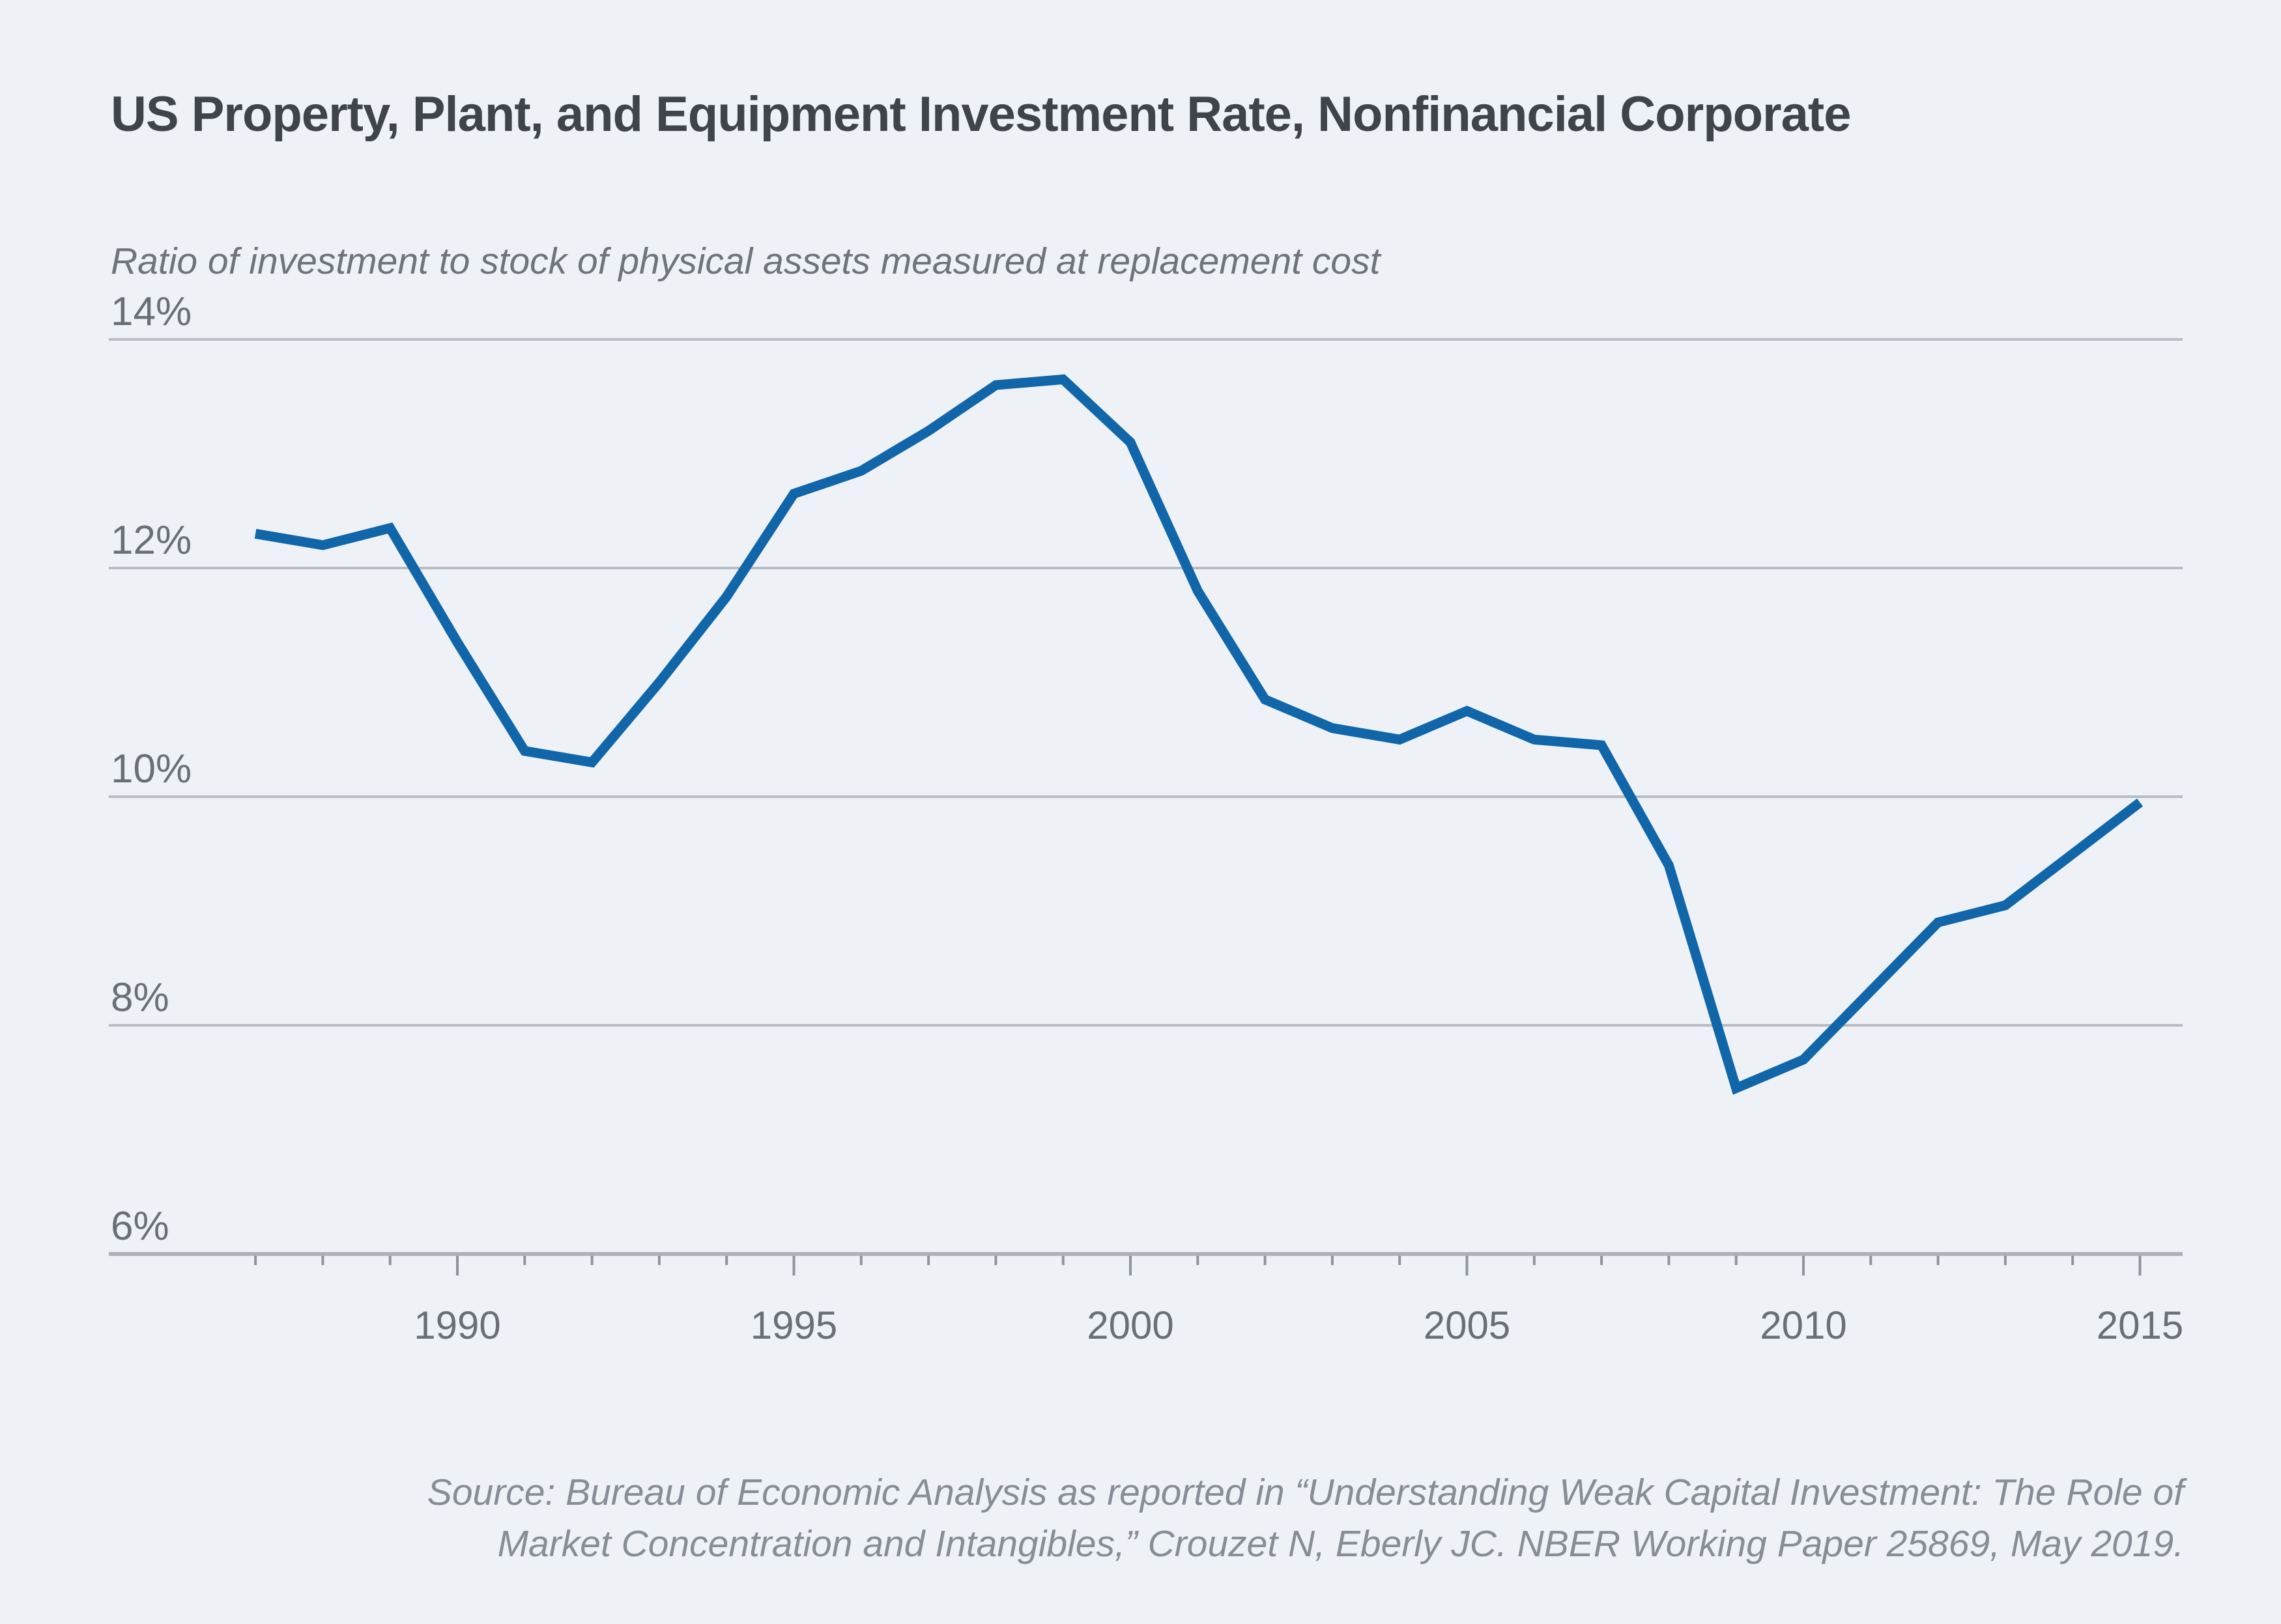 This screenshot has height=1624, width=2281. I want to click on y-axis-label: 8%, so click(140, 997).